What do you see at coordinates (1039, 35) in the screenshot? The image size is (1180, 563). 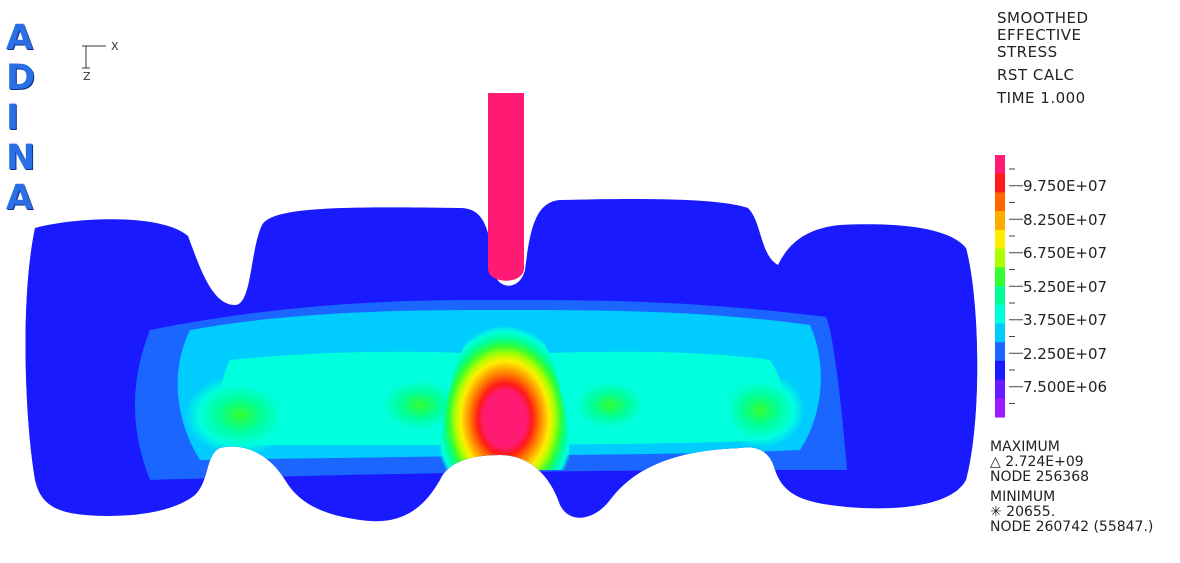 I see `title-line: EFFECTIVE` at bounding box center [1039, 35].